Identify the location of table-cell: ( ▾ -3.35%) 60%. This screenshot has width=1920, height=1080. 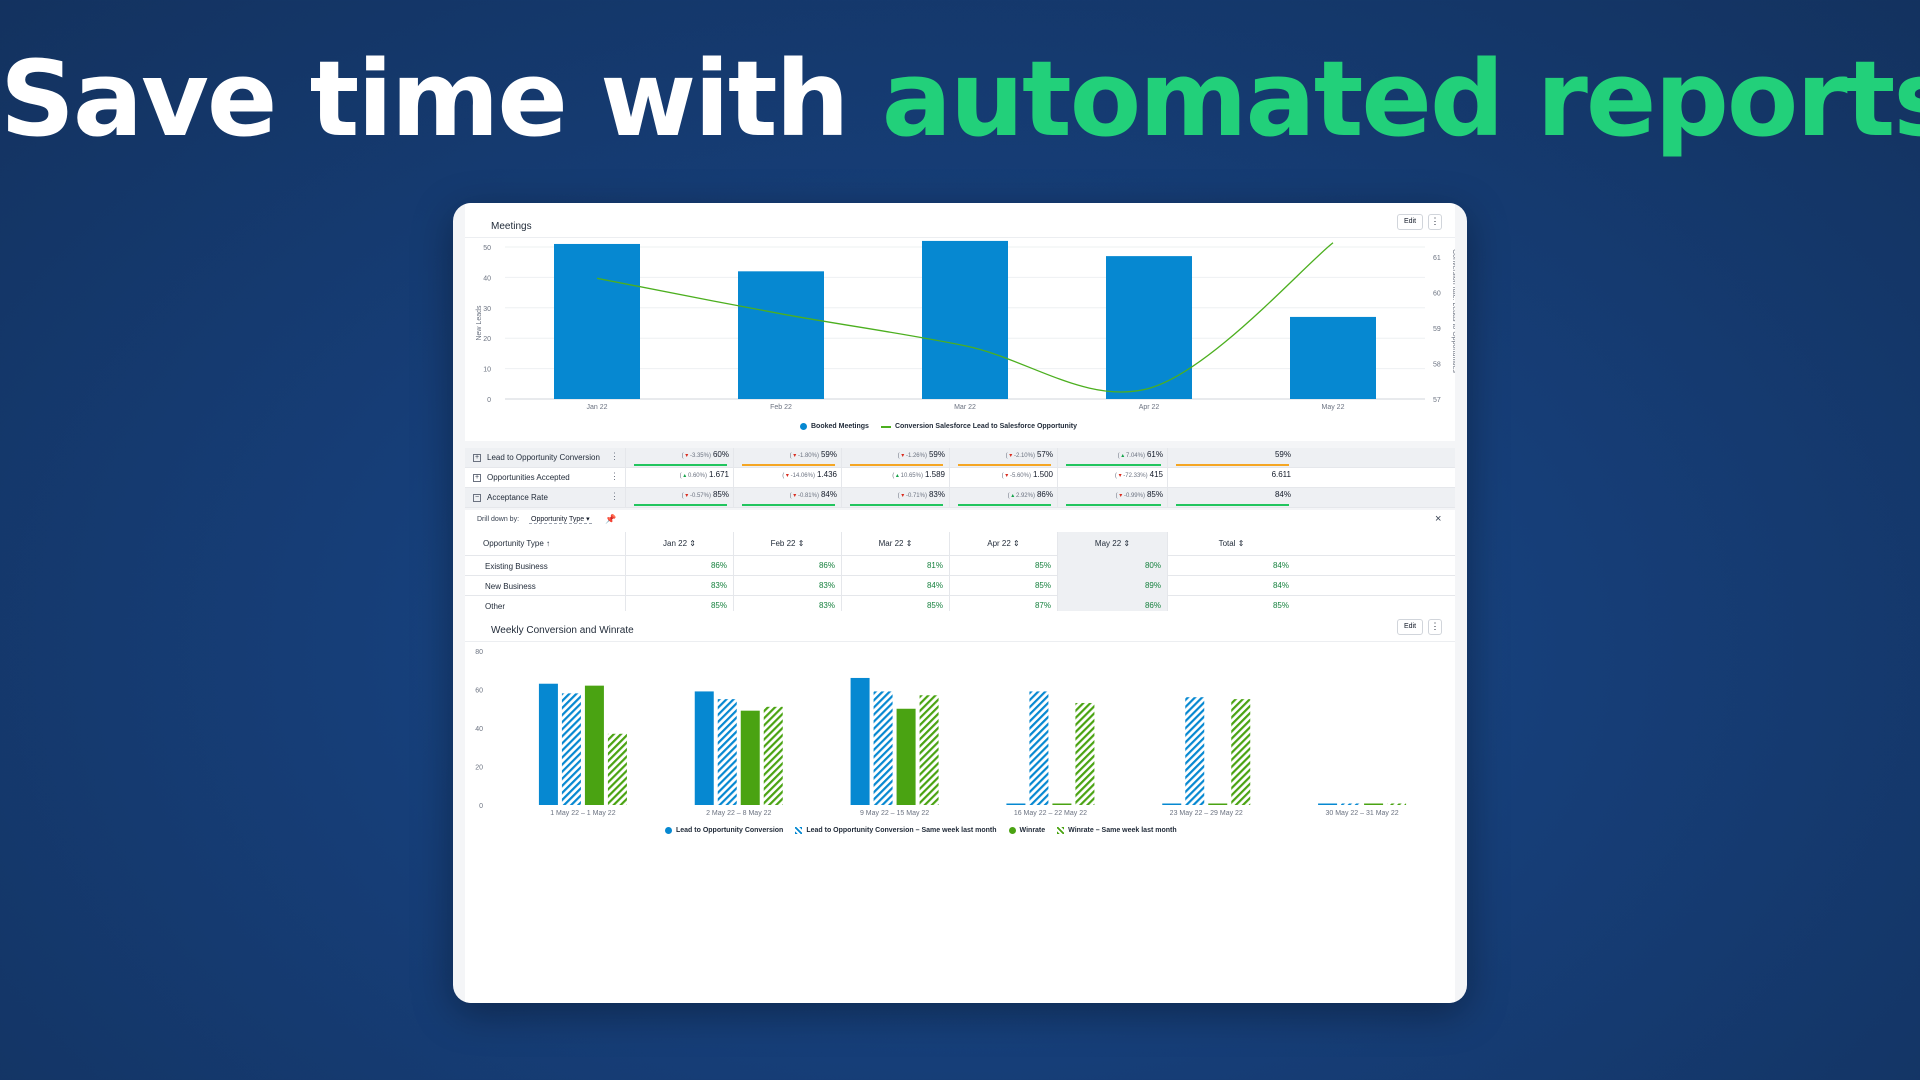
(679, 458).